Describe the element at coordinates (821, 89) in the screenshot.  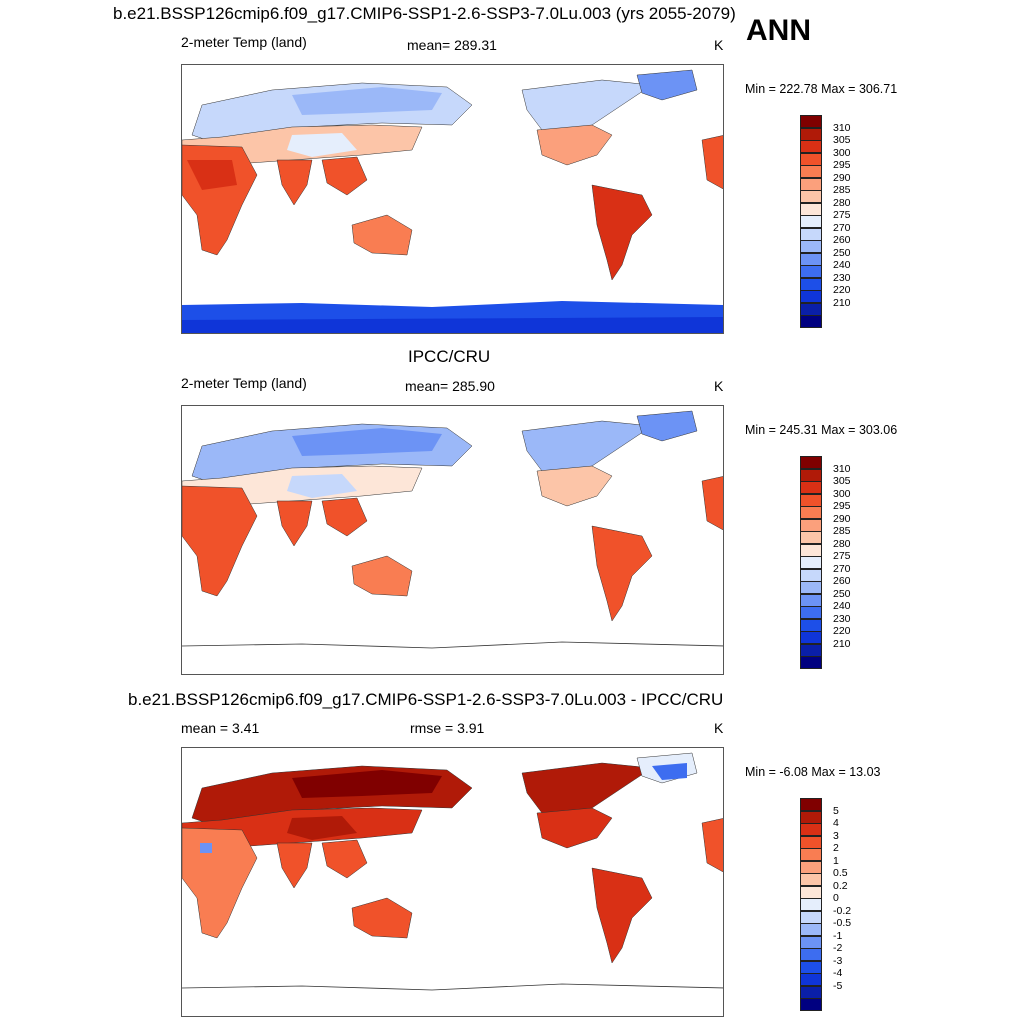
I see `panel1-minmax: Min = 222.78 Max = 306.71` at that location.